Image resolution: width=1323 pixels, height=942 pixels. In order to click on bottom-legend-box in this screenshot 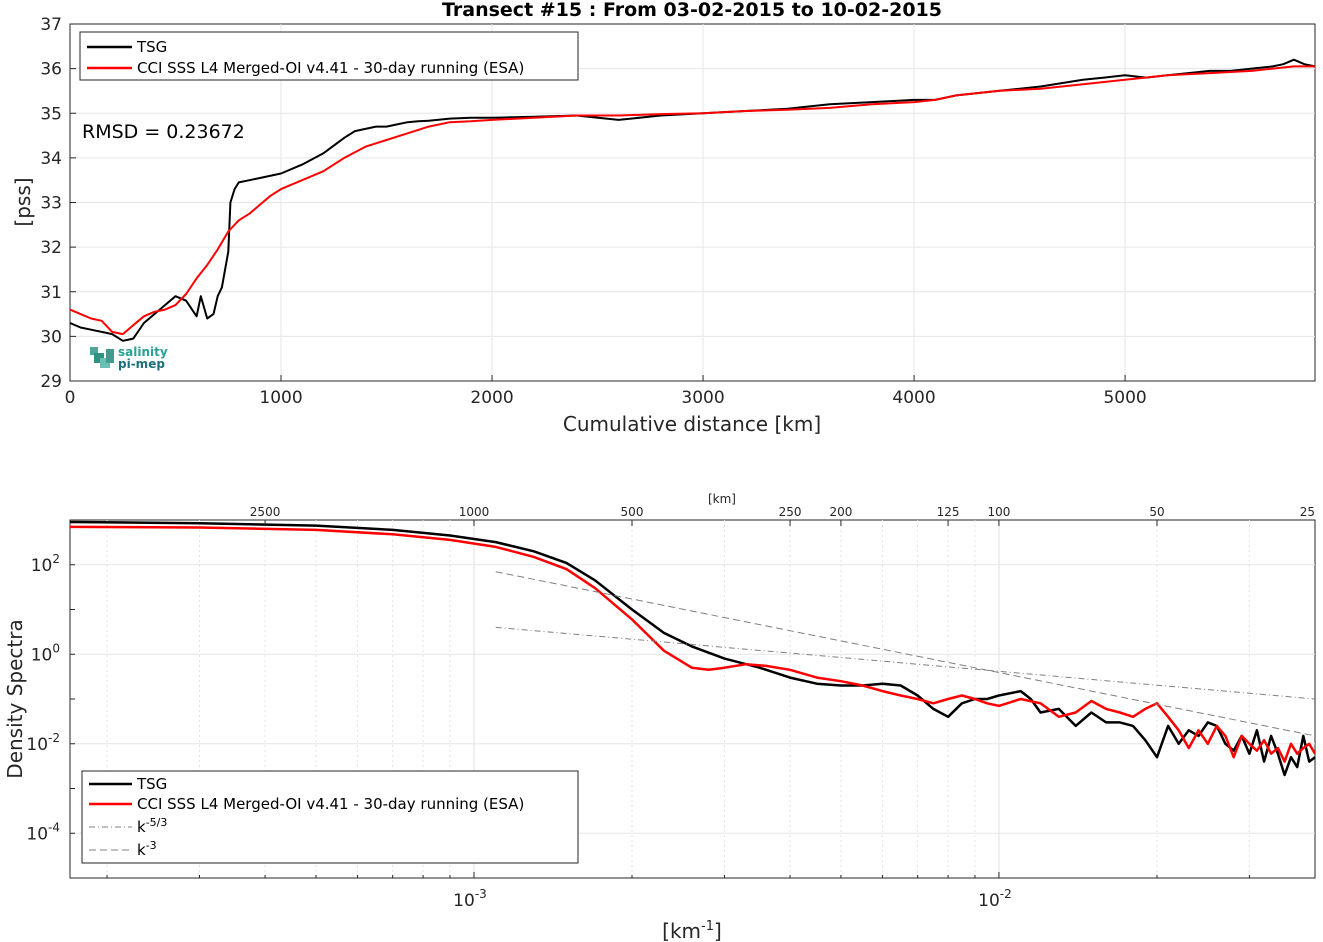, I will do `click(330, 817)`.